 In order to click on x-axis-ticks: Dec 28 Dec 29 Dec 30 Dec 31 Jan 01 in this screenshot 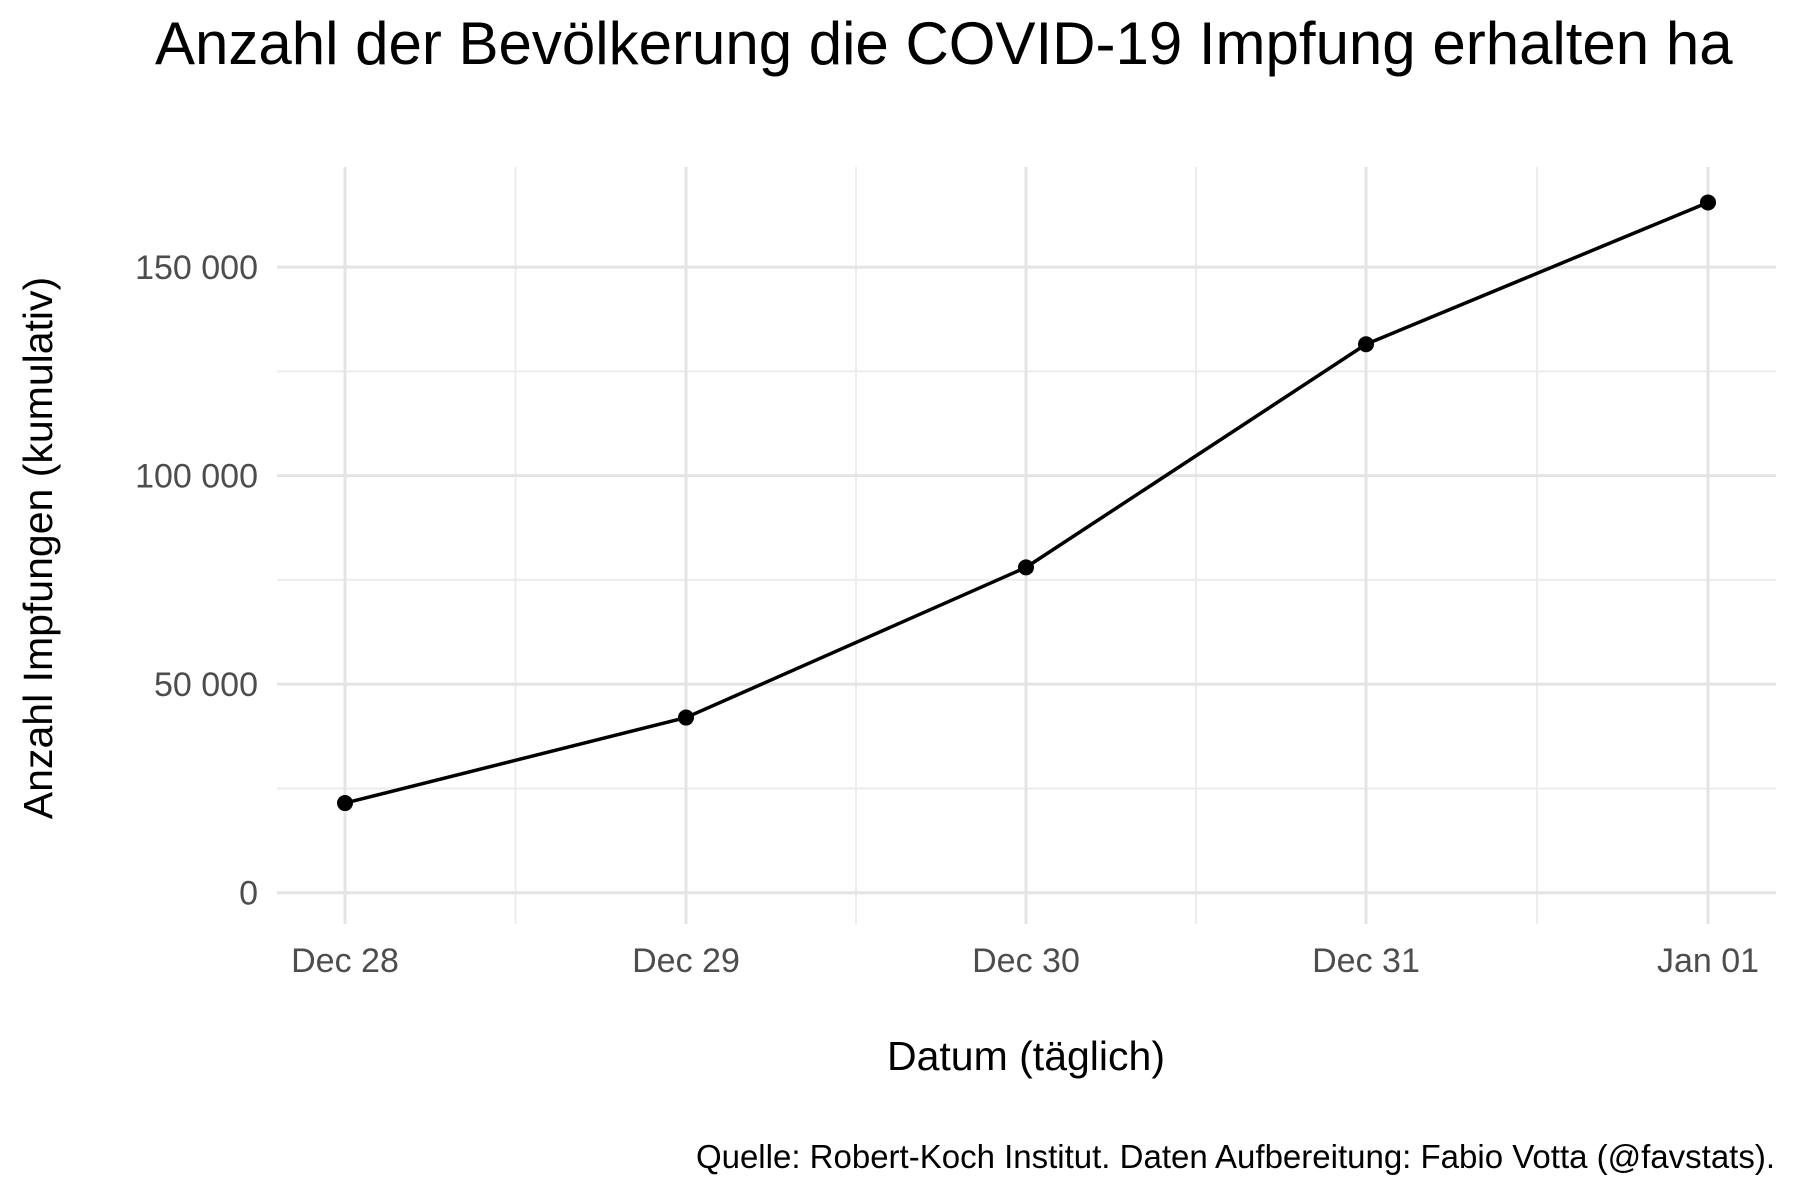, I will do `click(1025, 961)`.